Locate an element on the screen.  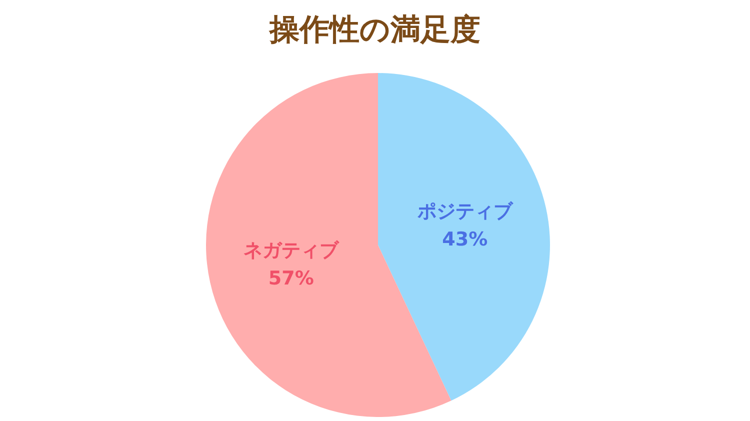
data-label: 57% is located at coordinates (291, 278).